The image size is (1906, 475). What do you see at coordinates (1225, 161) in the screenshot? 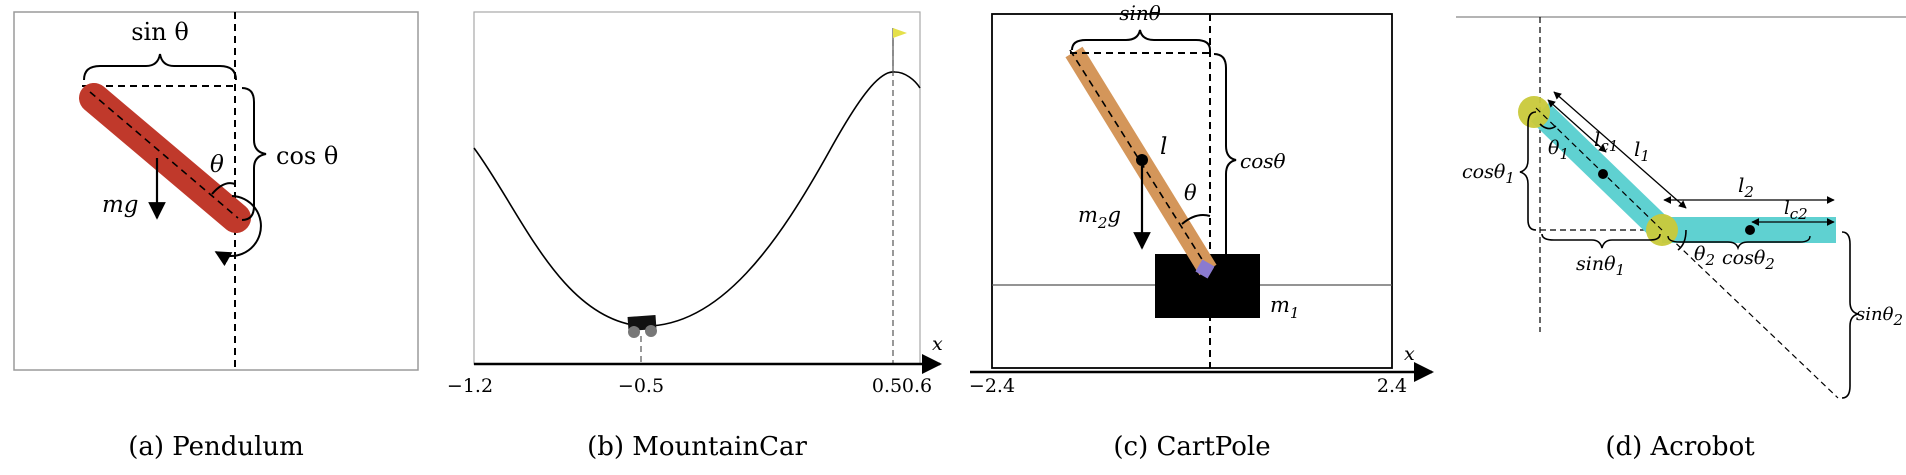
I see `cartpole-cos-brace` at bounding box center [1225, 161].